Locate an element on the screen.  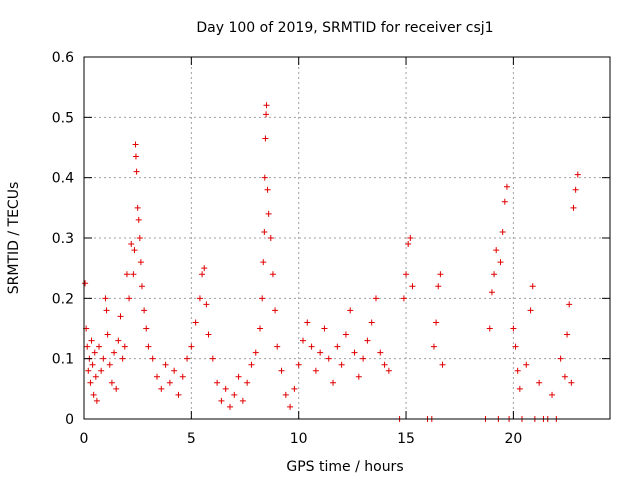
y-tick-label: 0.2 is located at coordinates (63, 299).